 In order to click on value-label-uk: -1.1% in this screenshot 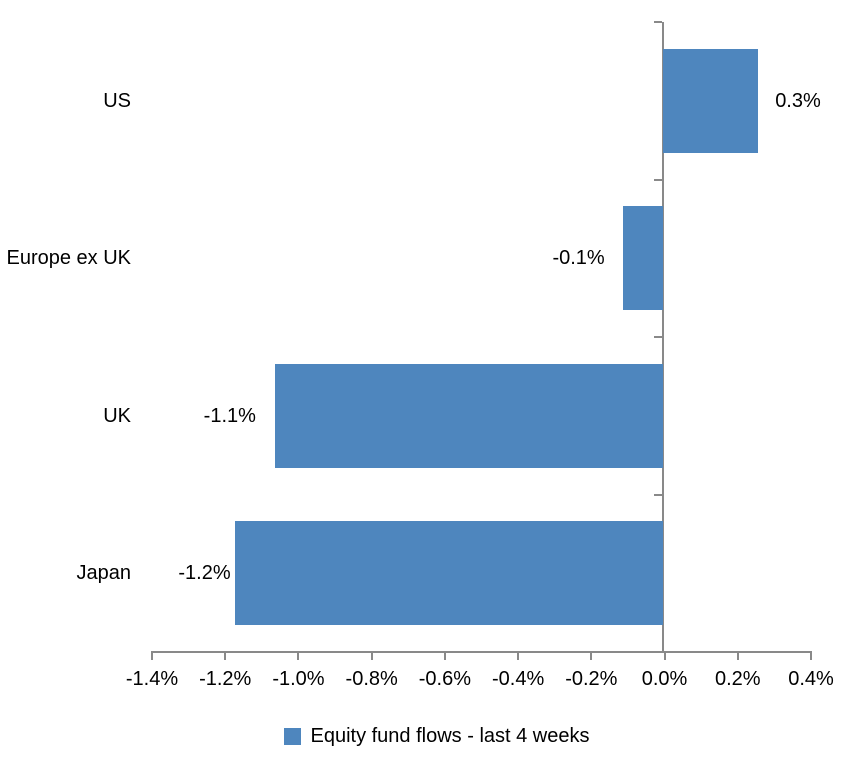, I will do `click(229, 415)`.